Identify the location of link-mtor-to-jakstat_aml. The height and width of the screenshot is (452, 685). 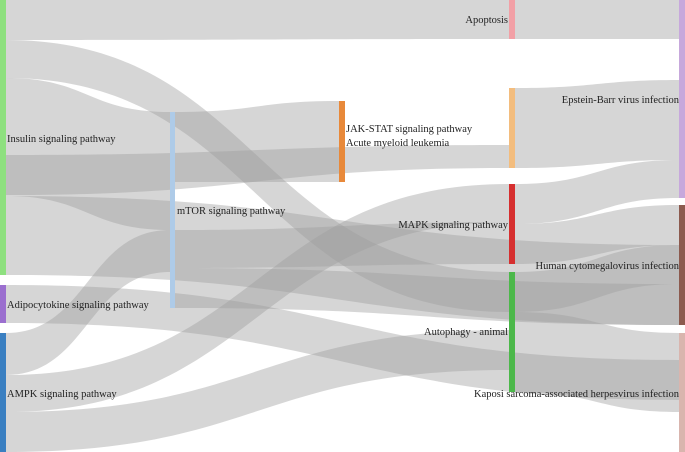
(257, 141).